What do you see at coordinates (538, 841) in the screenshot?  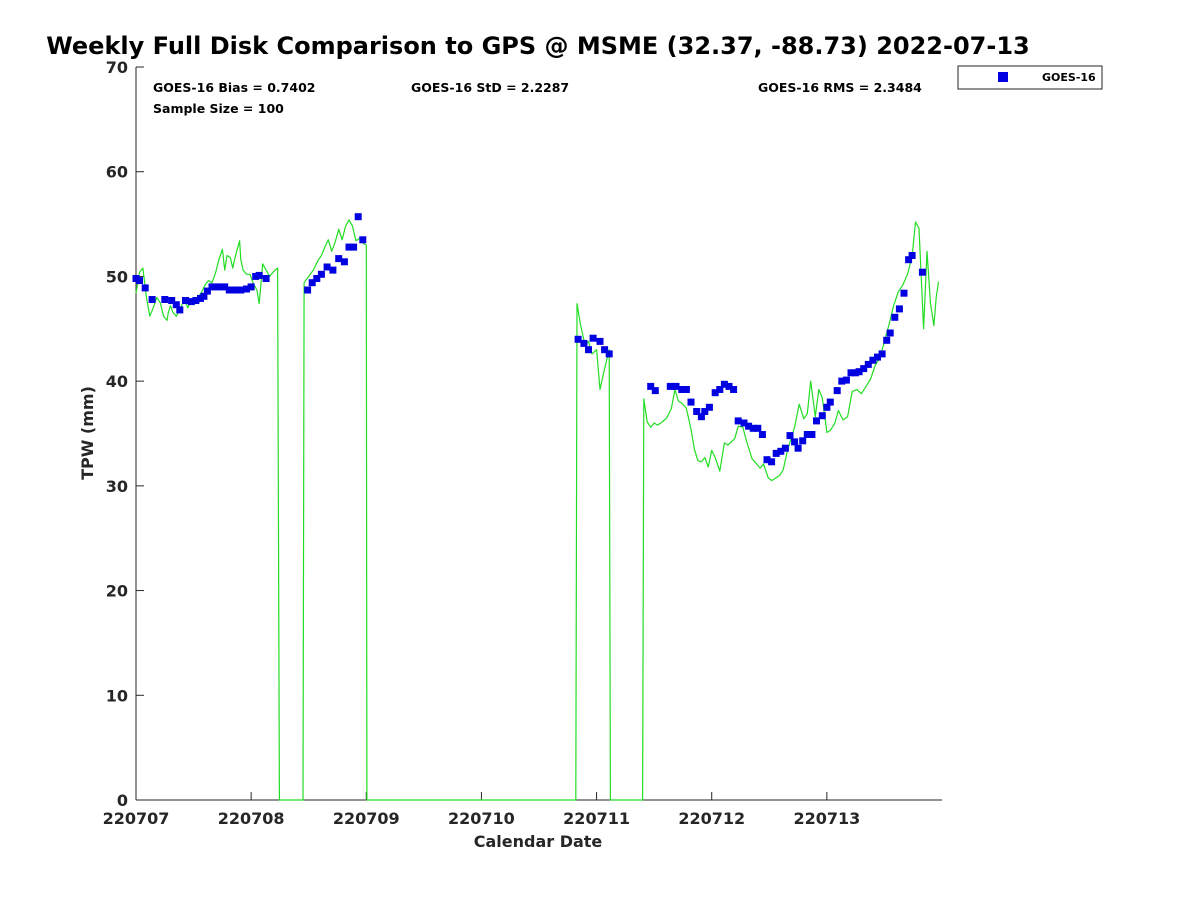 I see `x-axis-label: Calendar Date` at bounding box center [538, 841].